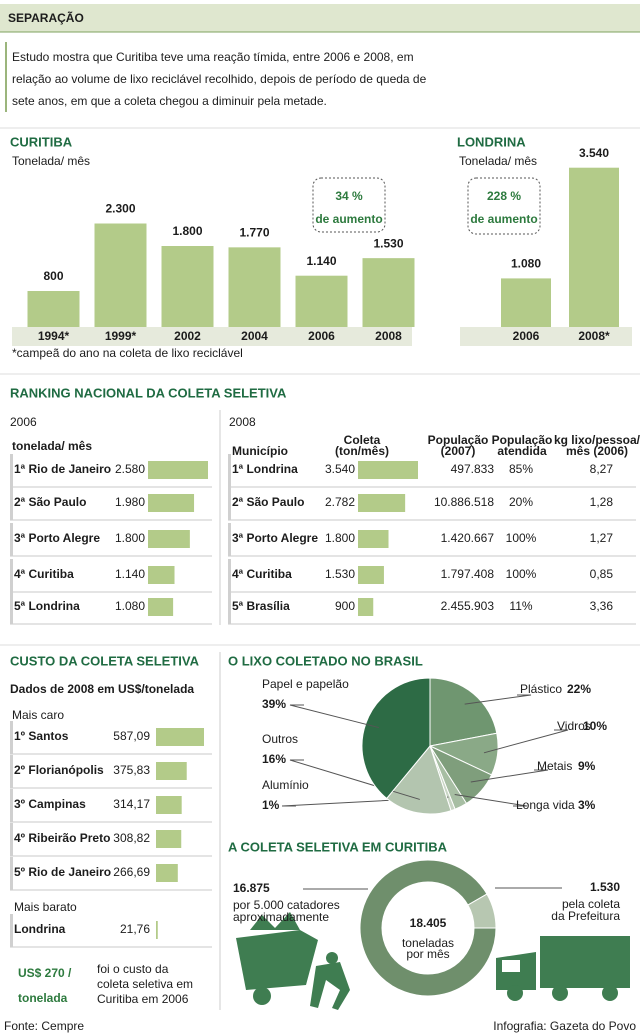 The image size is (640, 1035). I want to click on segment-value: 16.875, so click(251, 888).